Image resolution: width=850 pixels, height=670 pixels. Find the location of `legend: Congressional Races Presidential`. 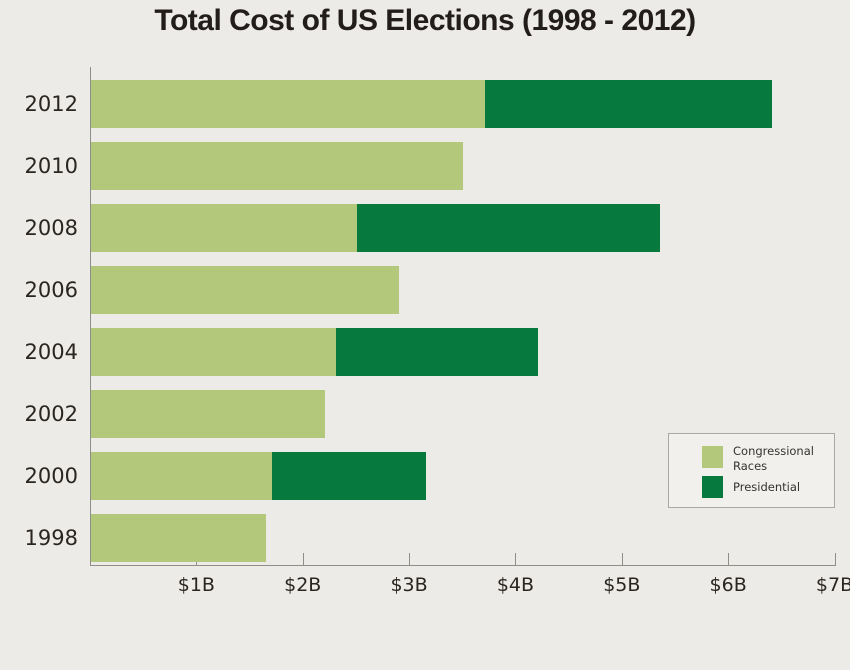

legend: Congressional Races Presidential is located at coordinates (751, 470).